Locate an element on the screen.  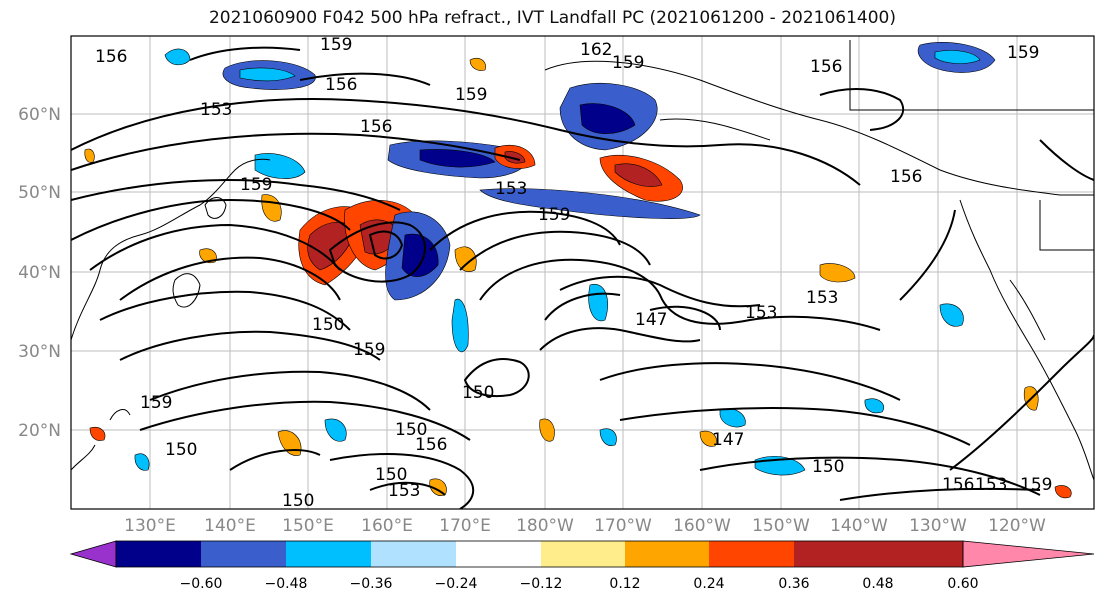
lon-label: 180°W is located at coordinates (545, 526).